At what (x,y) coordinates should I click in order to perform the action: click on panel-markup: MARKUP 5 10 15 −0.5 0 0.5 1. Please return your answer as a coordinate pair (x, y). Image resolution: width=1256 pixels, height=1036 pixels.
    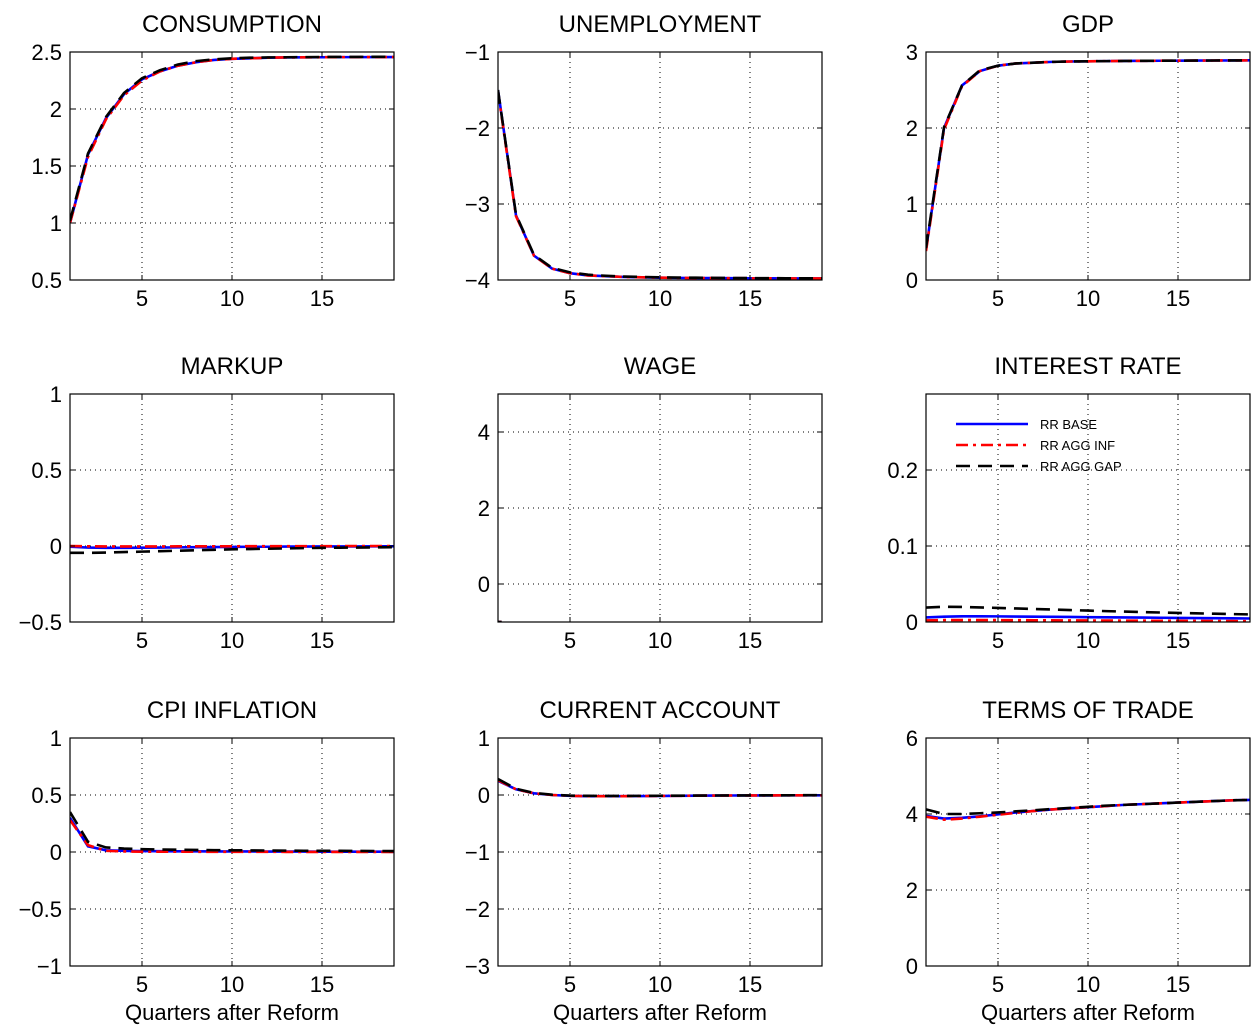
    Looking at the image, I should click on (207, 503).